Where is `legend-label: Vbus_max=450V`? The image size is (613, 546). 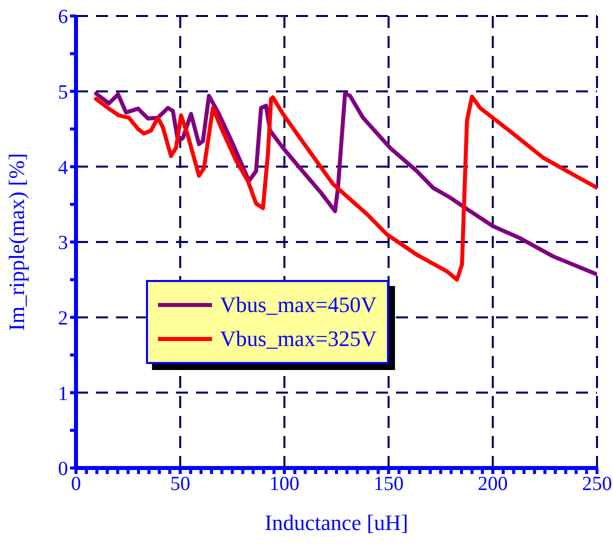 legend-label: Vbus_max=450V is located at coordinates (298, 305).